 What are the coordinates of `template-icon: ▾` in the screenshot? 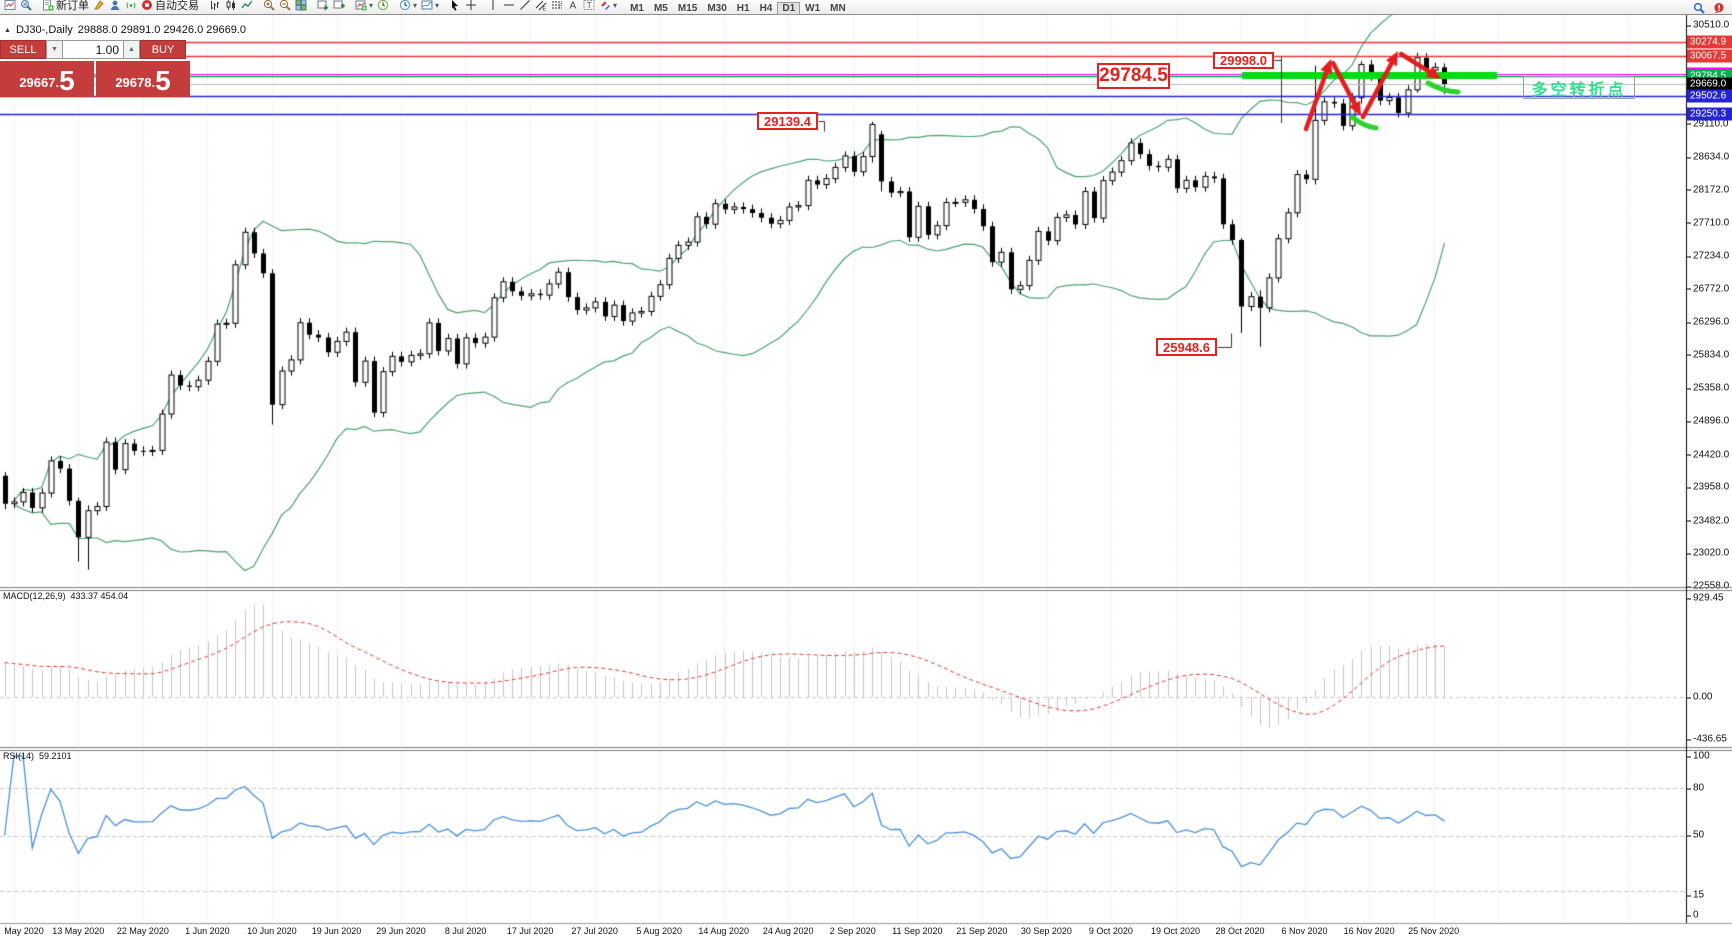 It's located at (430, 6).